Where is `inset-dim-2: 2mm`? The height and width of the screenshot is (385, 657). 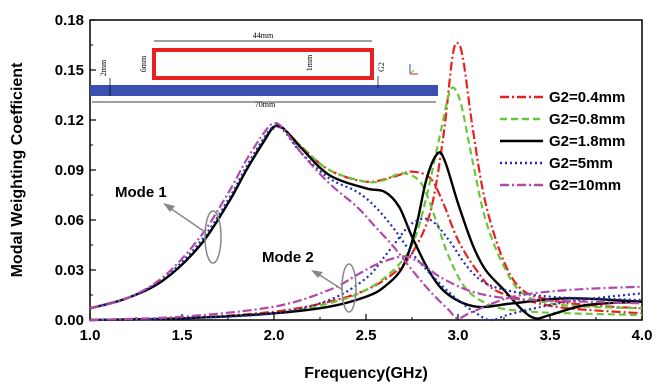 inset-dim-2: 2mm is located at coordinates (103, 67).